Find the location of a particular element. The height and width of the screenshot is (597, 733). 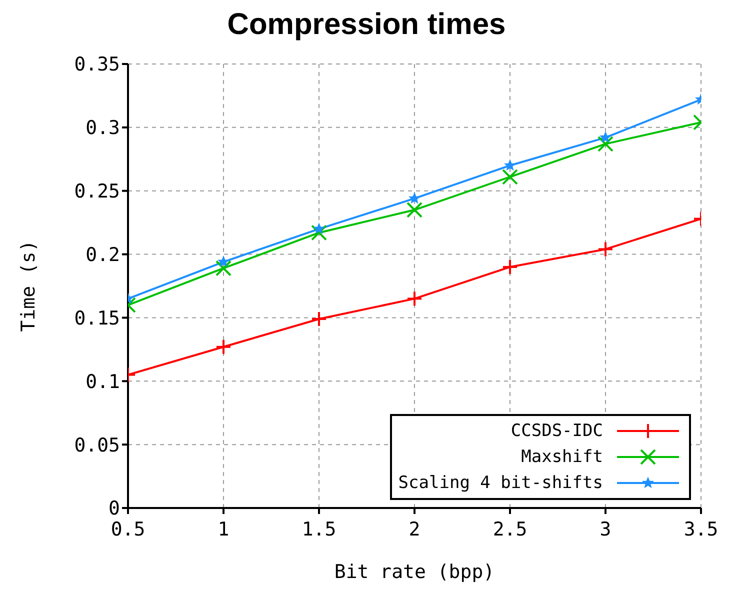

legend-label: Scaling 4 bit-shifts is located at coordinates (500, 483).